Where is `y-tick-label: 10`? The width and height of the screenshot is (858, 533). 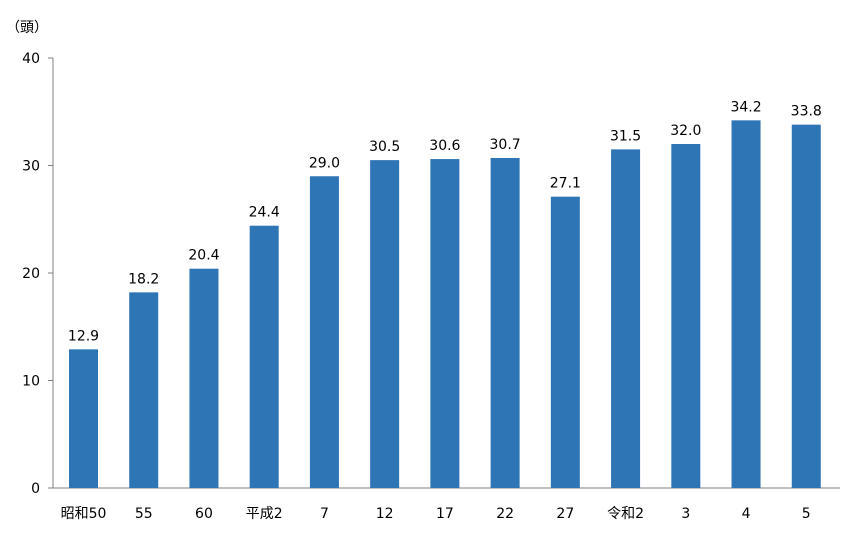 y-tick-label: 10 is located at coordinates (31, 382).